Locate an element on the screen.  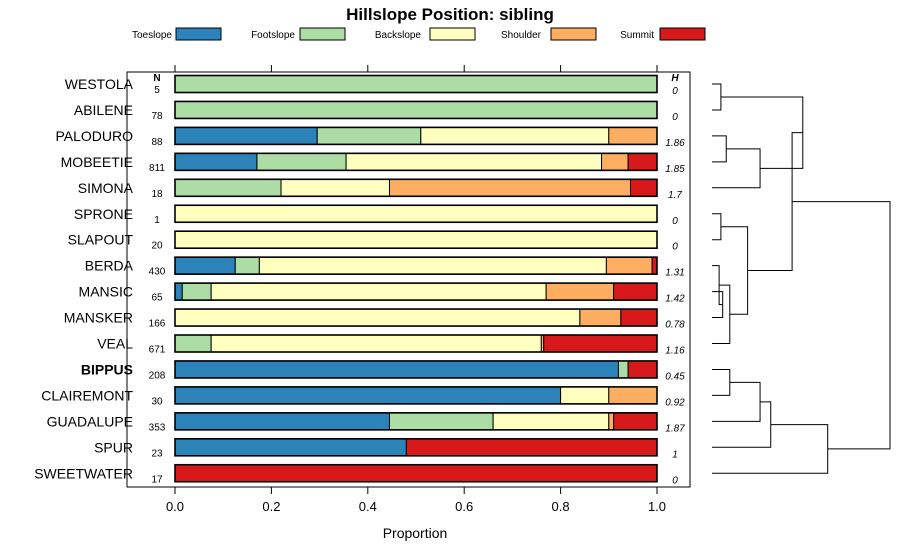
dendrogram-link-d is located at coordinates (762, 132).